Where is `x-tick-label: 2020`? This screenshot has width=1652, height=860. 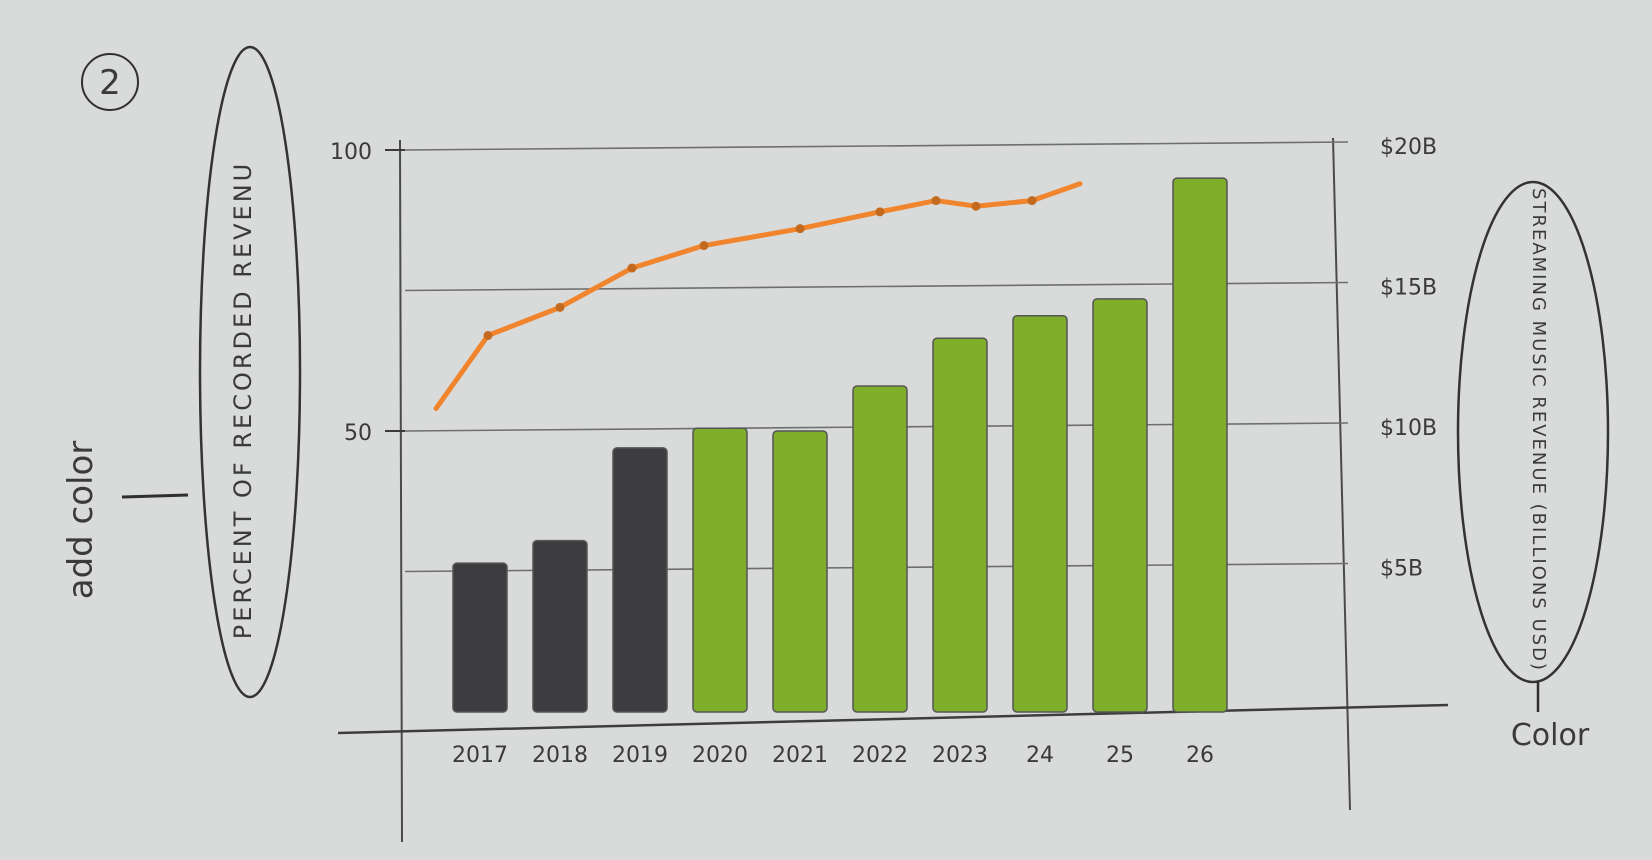 x-tick-label: 2020 is located at coordinates (720, 755).